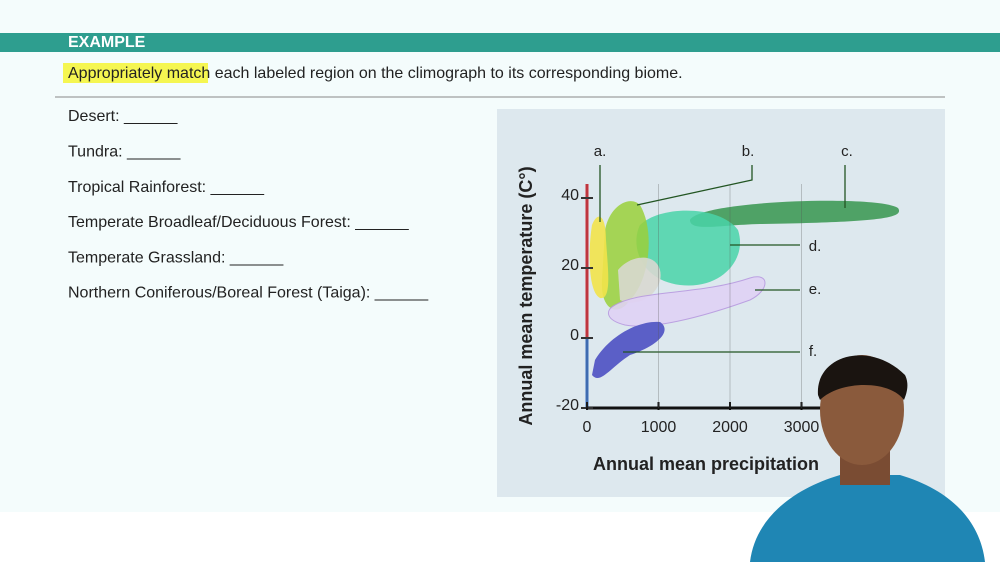 This screenshot has width=1000, height=562. What do you see at coordinates (867, 458) in the screenshot?
I see `presenter` at bounding box center [867, 458].